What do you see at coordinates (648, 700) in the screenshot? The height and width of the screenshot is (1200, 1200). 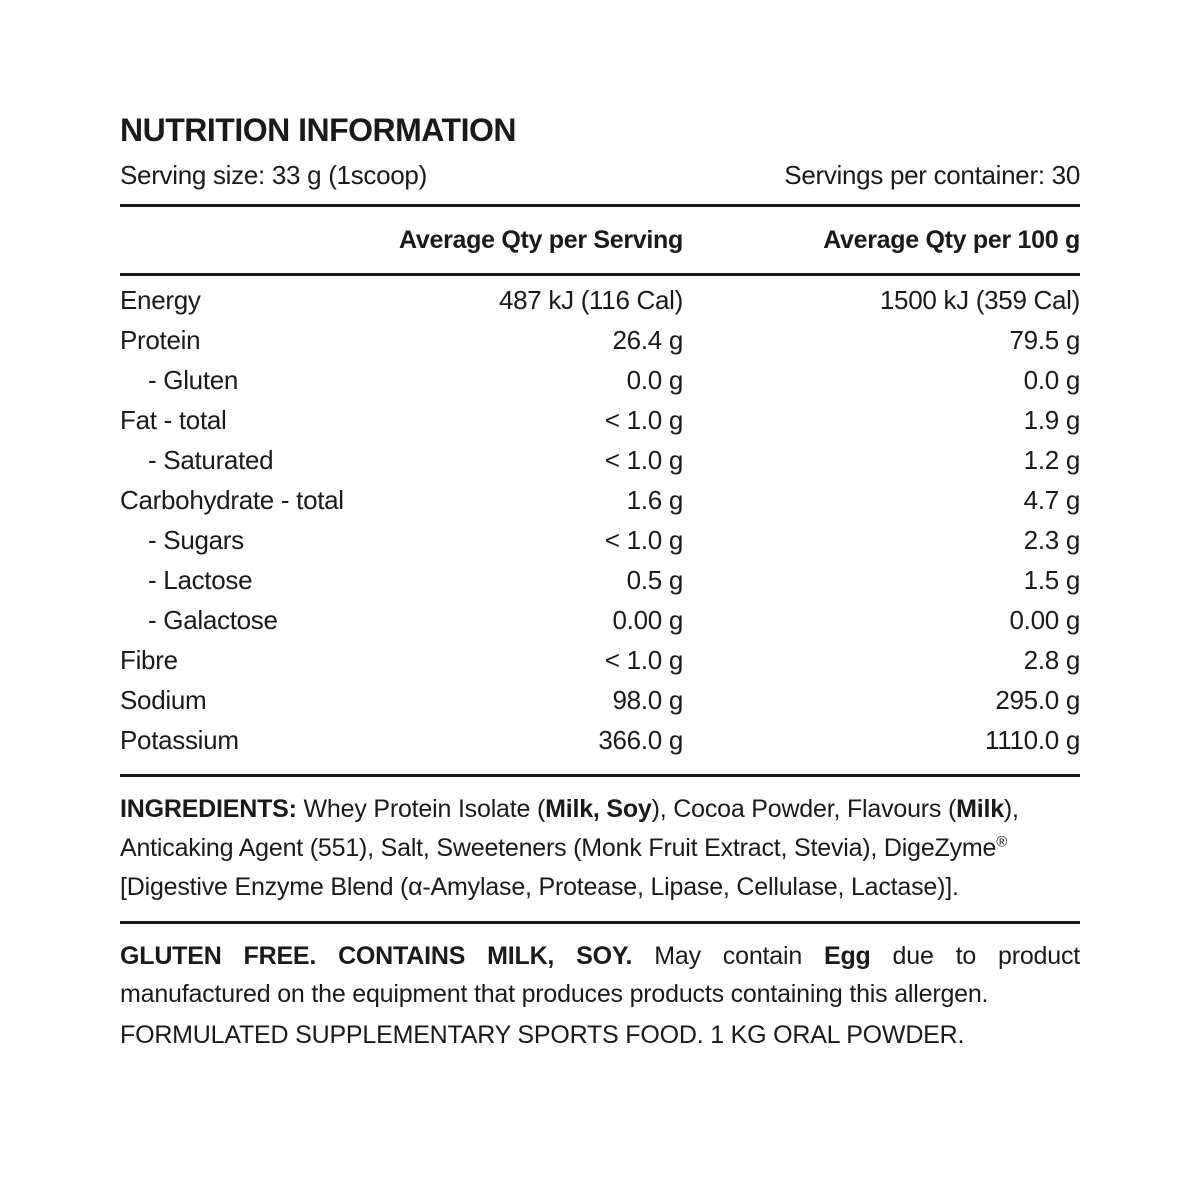 I see `value-per-serving: 98.0 g` at bounding box center [648, 700].